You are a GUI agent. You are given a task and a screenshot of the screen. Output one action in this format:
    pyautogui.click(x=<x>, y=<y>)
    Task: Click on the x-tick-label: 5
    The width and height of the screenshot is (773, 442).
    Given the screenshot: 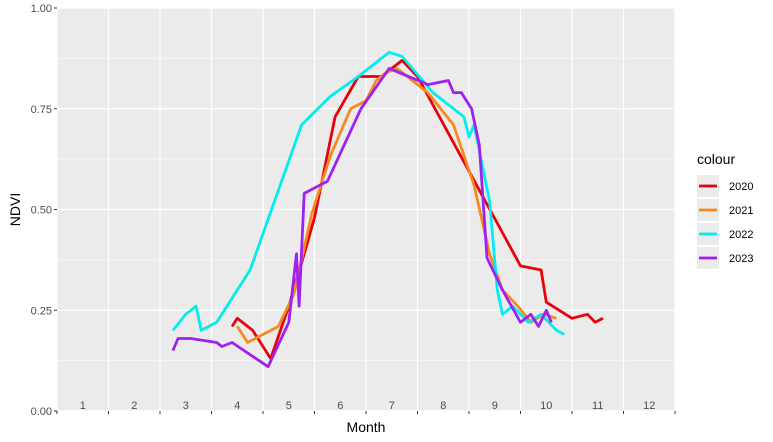 What is the action you would take?
    pyautogui.click(x=289, y=406)
    